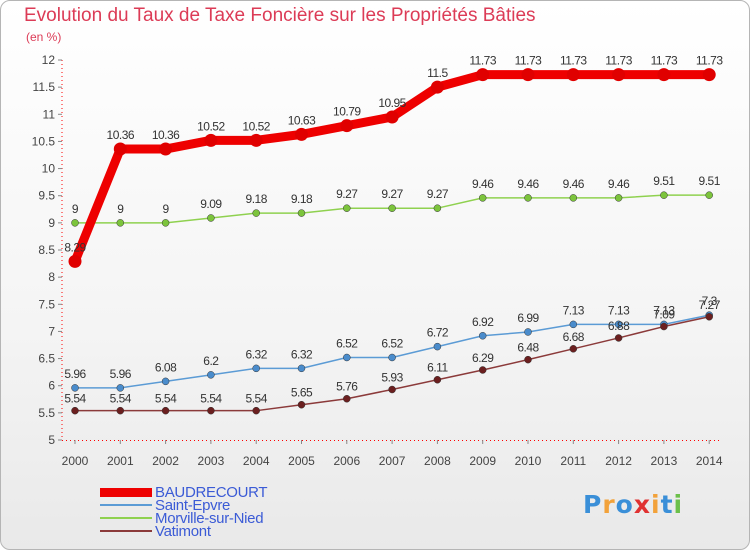 Image resolution: width=750 pixels, height=550 pixels. Describe the element at coordinates (257, 354) in the screenshot. I see `data-label-saint-epvre: 6.32` at that location.